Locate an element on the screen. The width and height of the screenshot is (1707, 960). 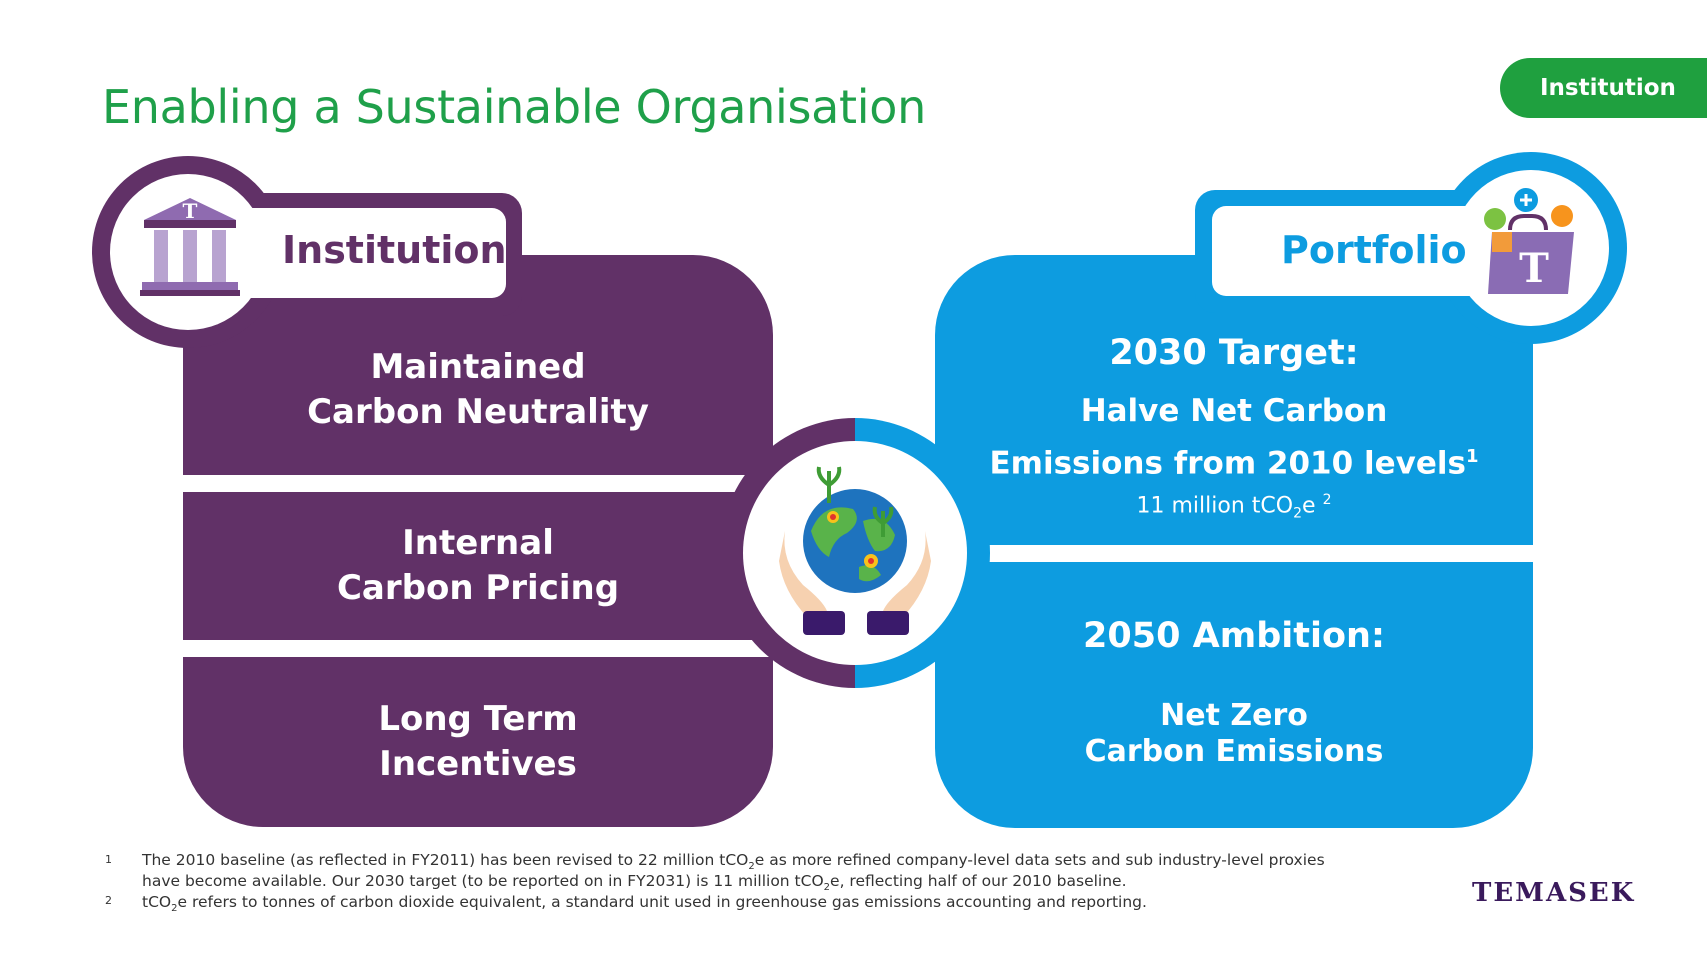
item-line2: Incentives is located at coordinates (478, 764).